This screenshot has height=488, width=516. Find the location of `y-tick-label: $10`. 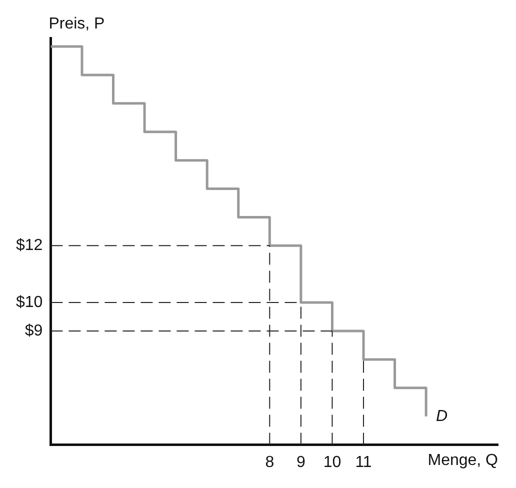

y-tick-label: $10 is located at coordinates (29, 302).